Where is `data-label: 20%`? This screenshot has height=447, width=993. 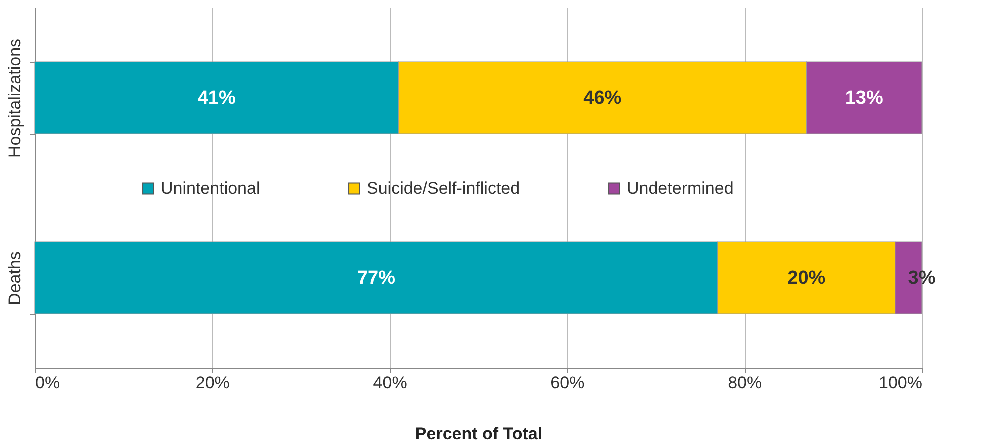 data-label: 20% is located at coordinates (807, 278).